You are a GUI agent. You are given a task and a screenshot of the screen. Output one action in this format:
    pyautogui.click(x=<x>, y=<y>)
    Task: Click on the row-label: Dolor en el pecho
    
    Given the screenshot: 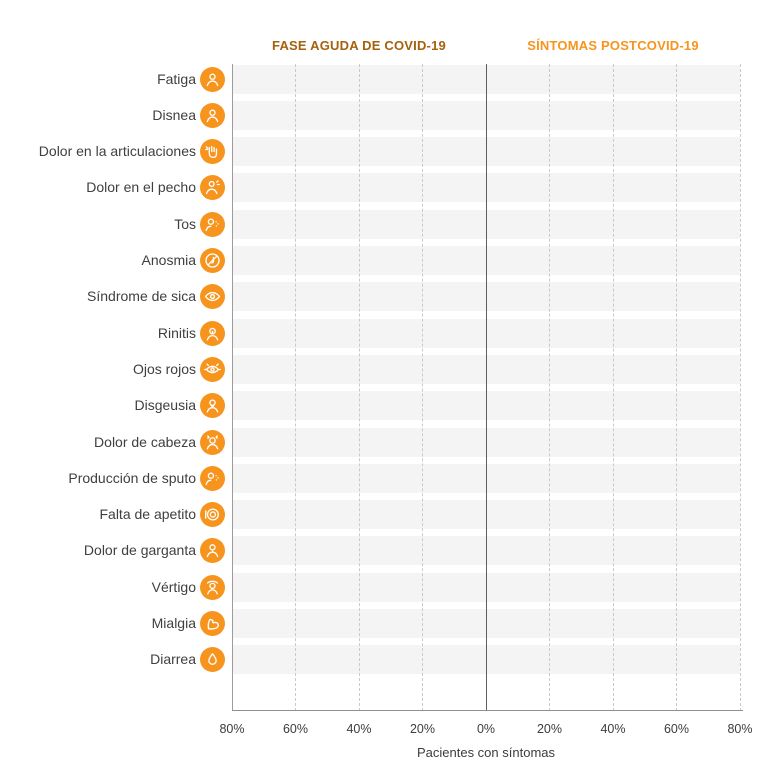 What is the action you would take?
    pyautogui.click(x=141, y=187)
    